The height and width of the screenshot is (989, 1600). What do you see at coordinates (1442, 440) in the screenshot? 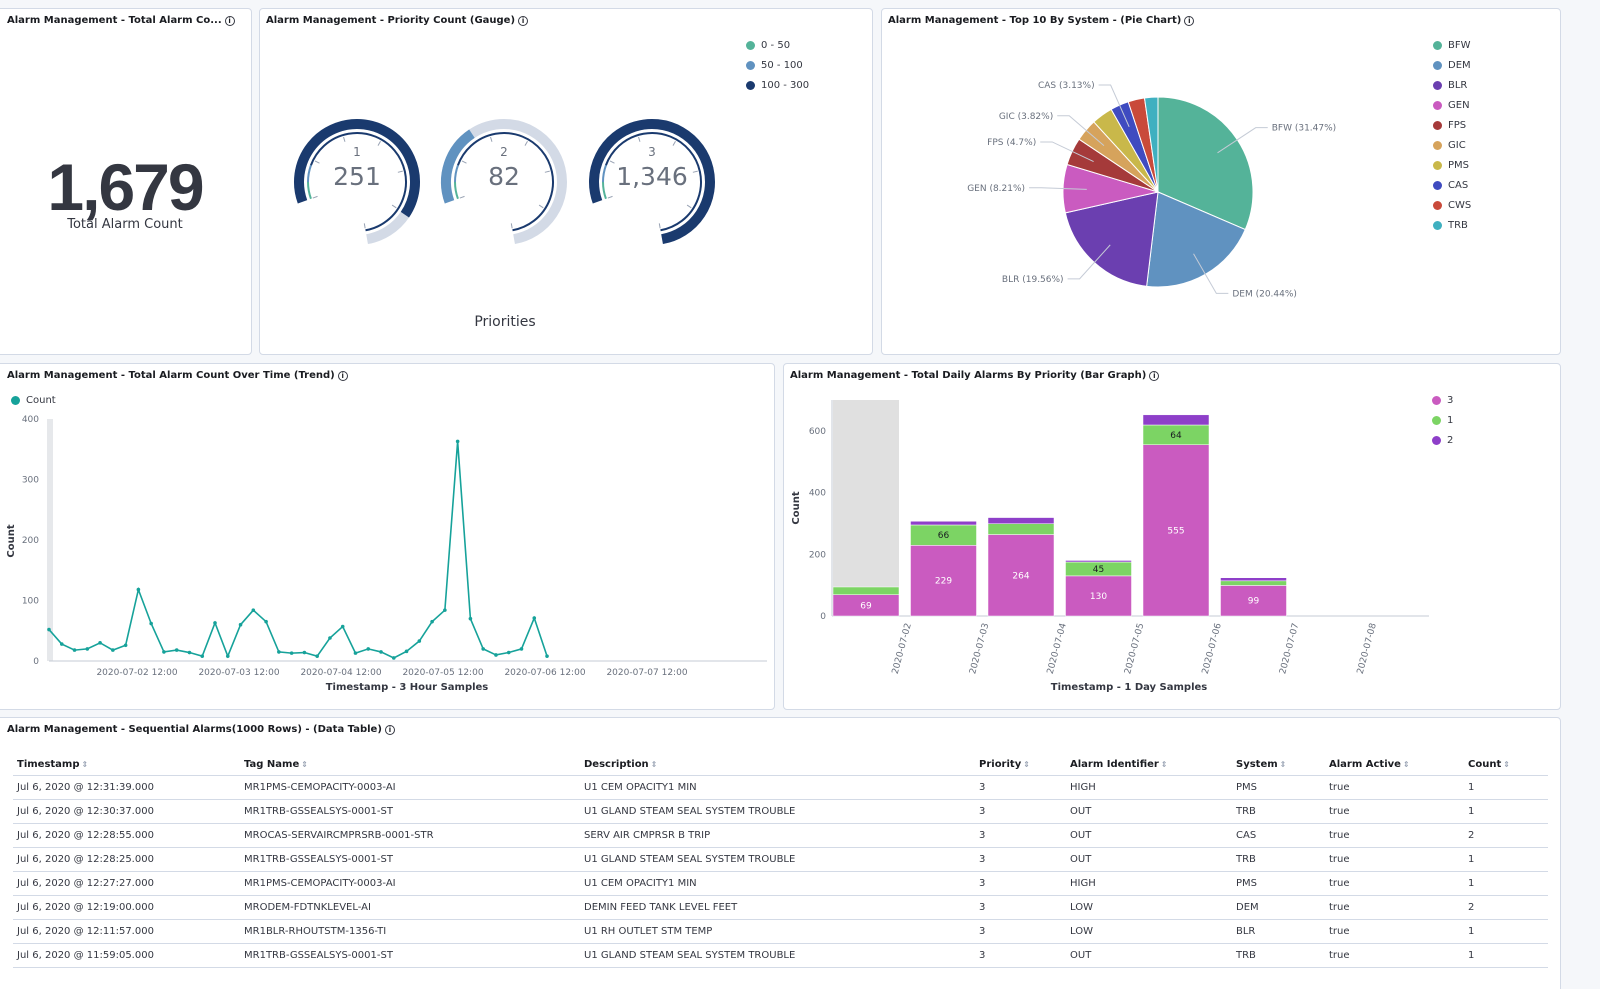
I see `bar-legend-item: 2` at bounding box center [1442, 440].